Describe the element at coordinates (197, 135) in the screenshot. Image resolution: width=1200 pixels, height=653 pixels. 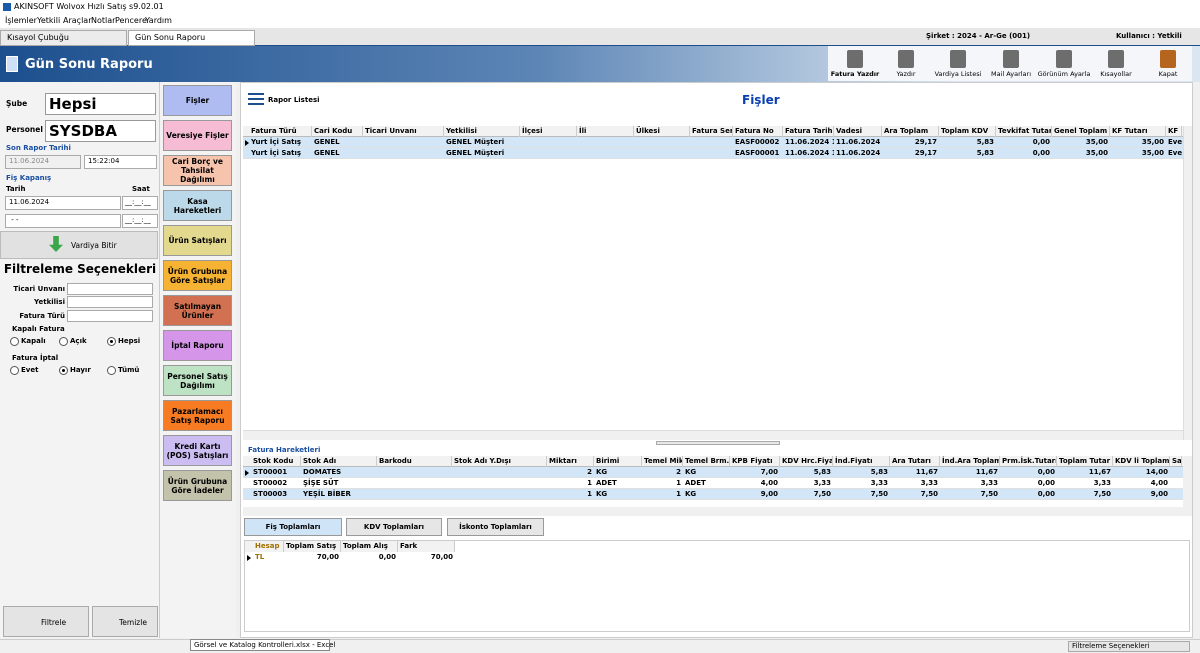
I see `report-button: Veresiye Fişler` at that location.